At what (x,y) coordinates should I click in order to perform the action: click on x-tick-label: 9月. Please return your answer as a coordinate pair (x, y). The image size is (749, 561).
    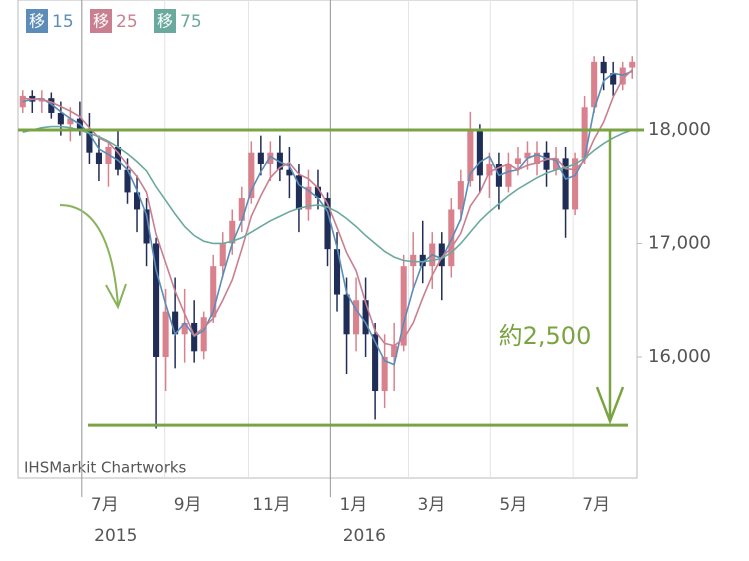
    Looking at the image, I should click on (188, 505).